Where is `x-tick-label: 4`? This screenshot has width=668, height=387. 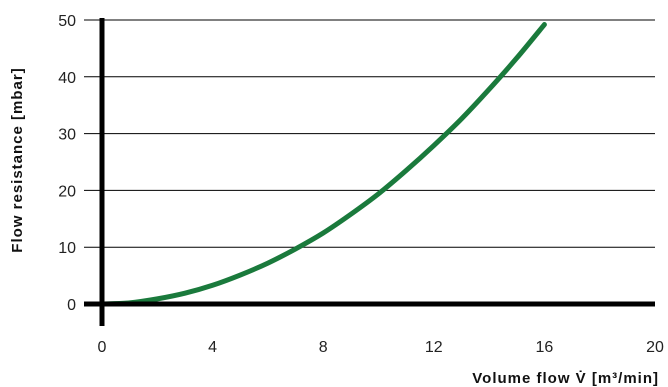
x-tick-label: 4 is located at coordinates (212, 347).